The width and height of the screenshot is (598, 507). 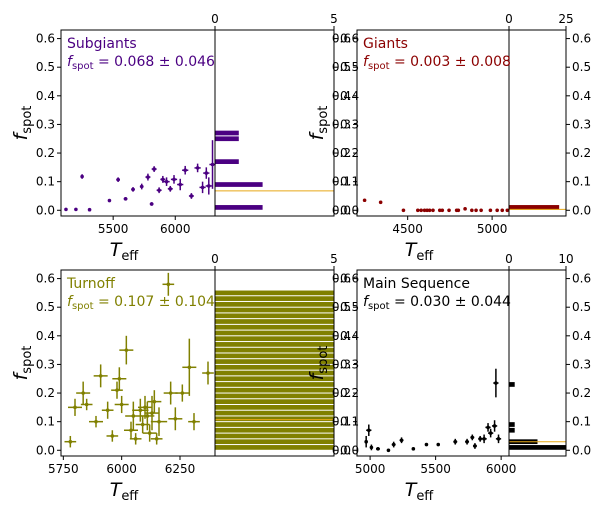 What do you see at coordinates (274, 363) in the screenshot?
I see `hist-axes-frame` at bounding box center [274, 363].